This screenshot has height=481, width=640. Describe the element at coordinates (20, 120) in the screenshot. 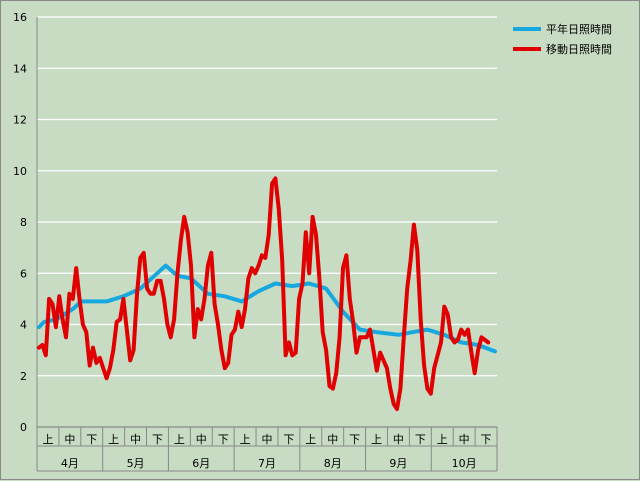

I see `y-tick-label: 12` at that location.